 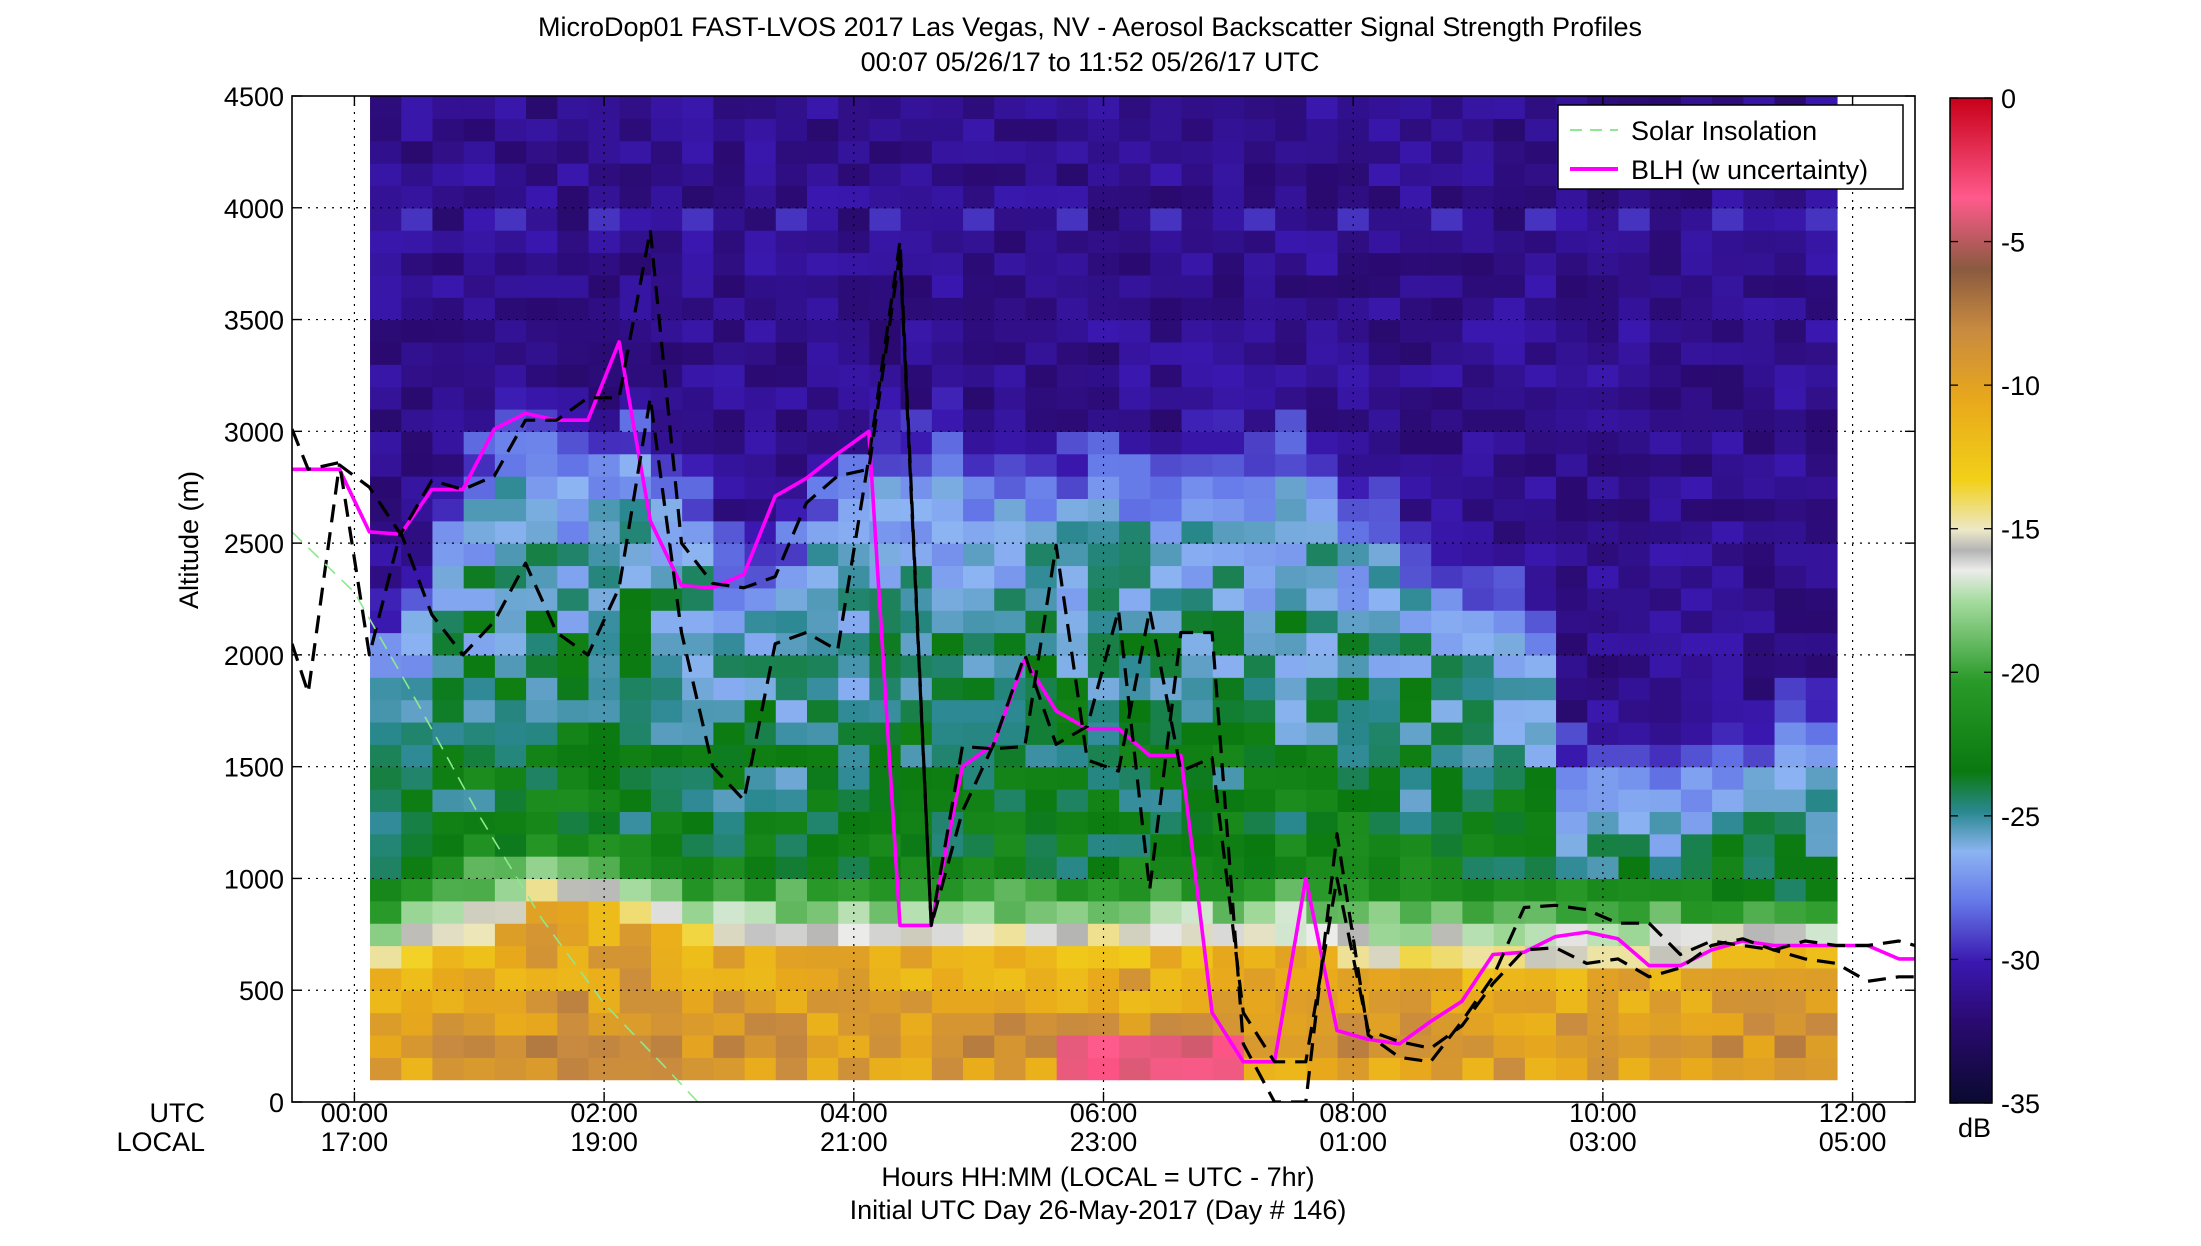 What do you see at coordinates (261, 991) in the screenshot?
I see `y-tick-label: 500` at bounding box center [261, 991].